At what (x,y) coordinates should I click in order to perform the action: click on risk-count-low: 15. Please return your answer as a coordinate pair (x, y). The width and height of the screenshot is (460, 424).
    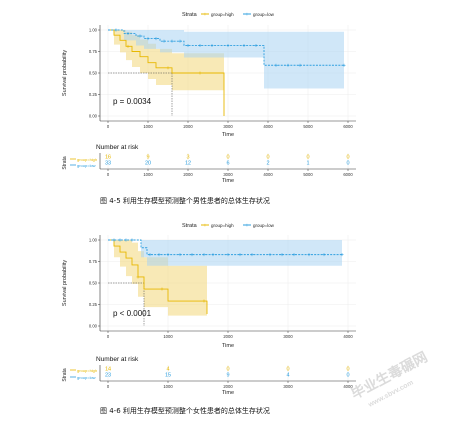
    Looking at the image, I should click on (168, 376).